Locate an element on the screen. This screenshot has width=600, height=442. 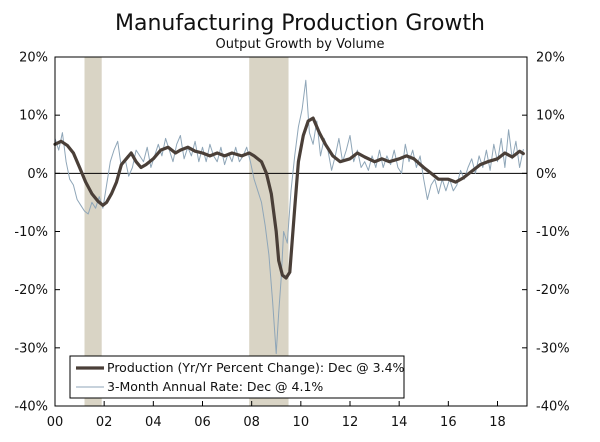
xtick-label-00: 00 is located at coordinates (55, 422).